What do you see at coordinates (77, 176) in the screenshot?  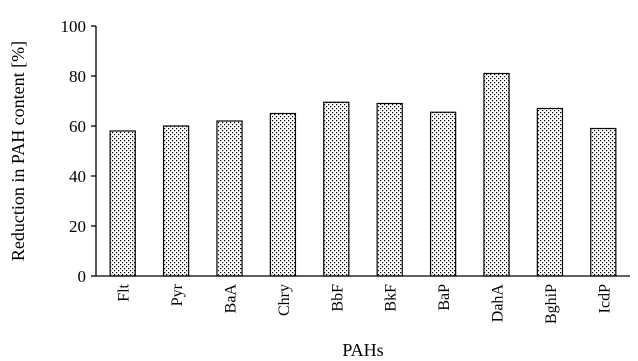 I see `y-tick-label: 40` at bounding box center [77, 176].